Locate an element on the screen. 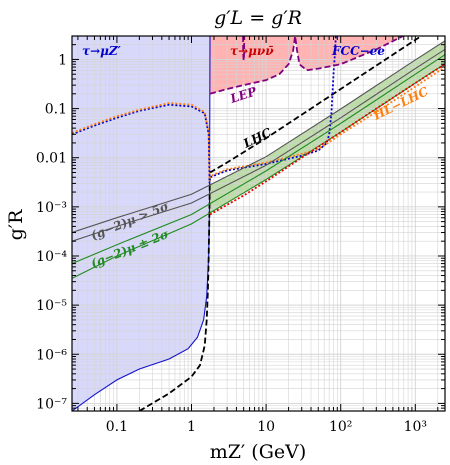  series-tau-mu-nu-nu is located at coordinates (244, 48).